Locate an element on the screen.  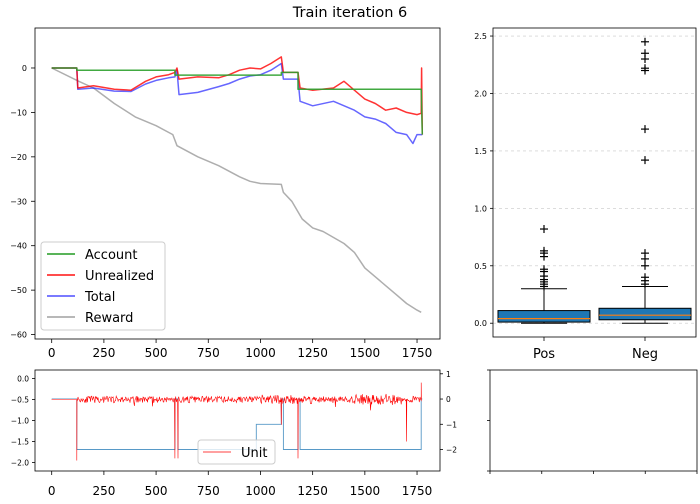
box-x-ticks: Pos Neg is located at coordinates (595, 349).